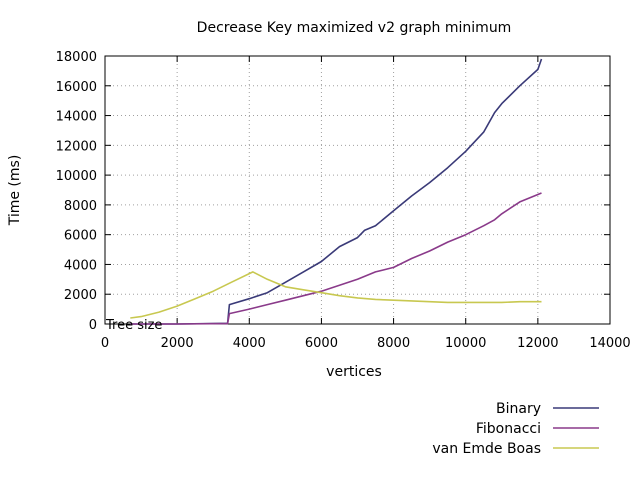 The height and width of the screenshot is (480, 640). Describe the element at coordinates (354, 28) in the screenshot. I see `chart-title: Decrease Key maximized v2 graph minimum` at that location.